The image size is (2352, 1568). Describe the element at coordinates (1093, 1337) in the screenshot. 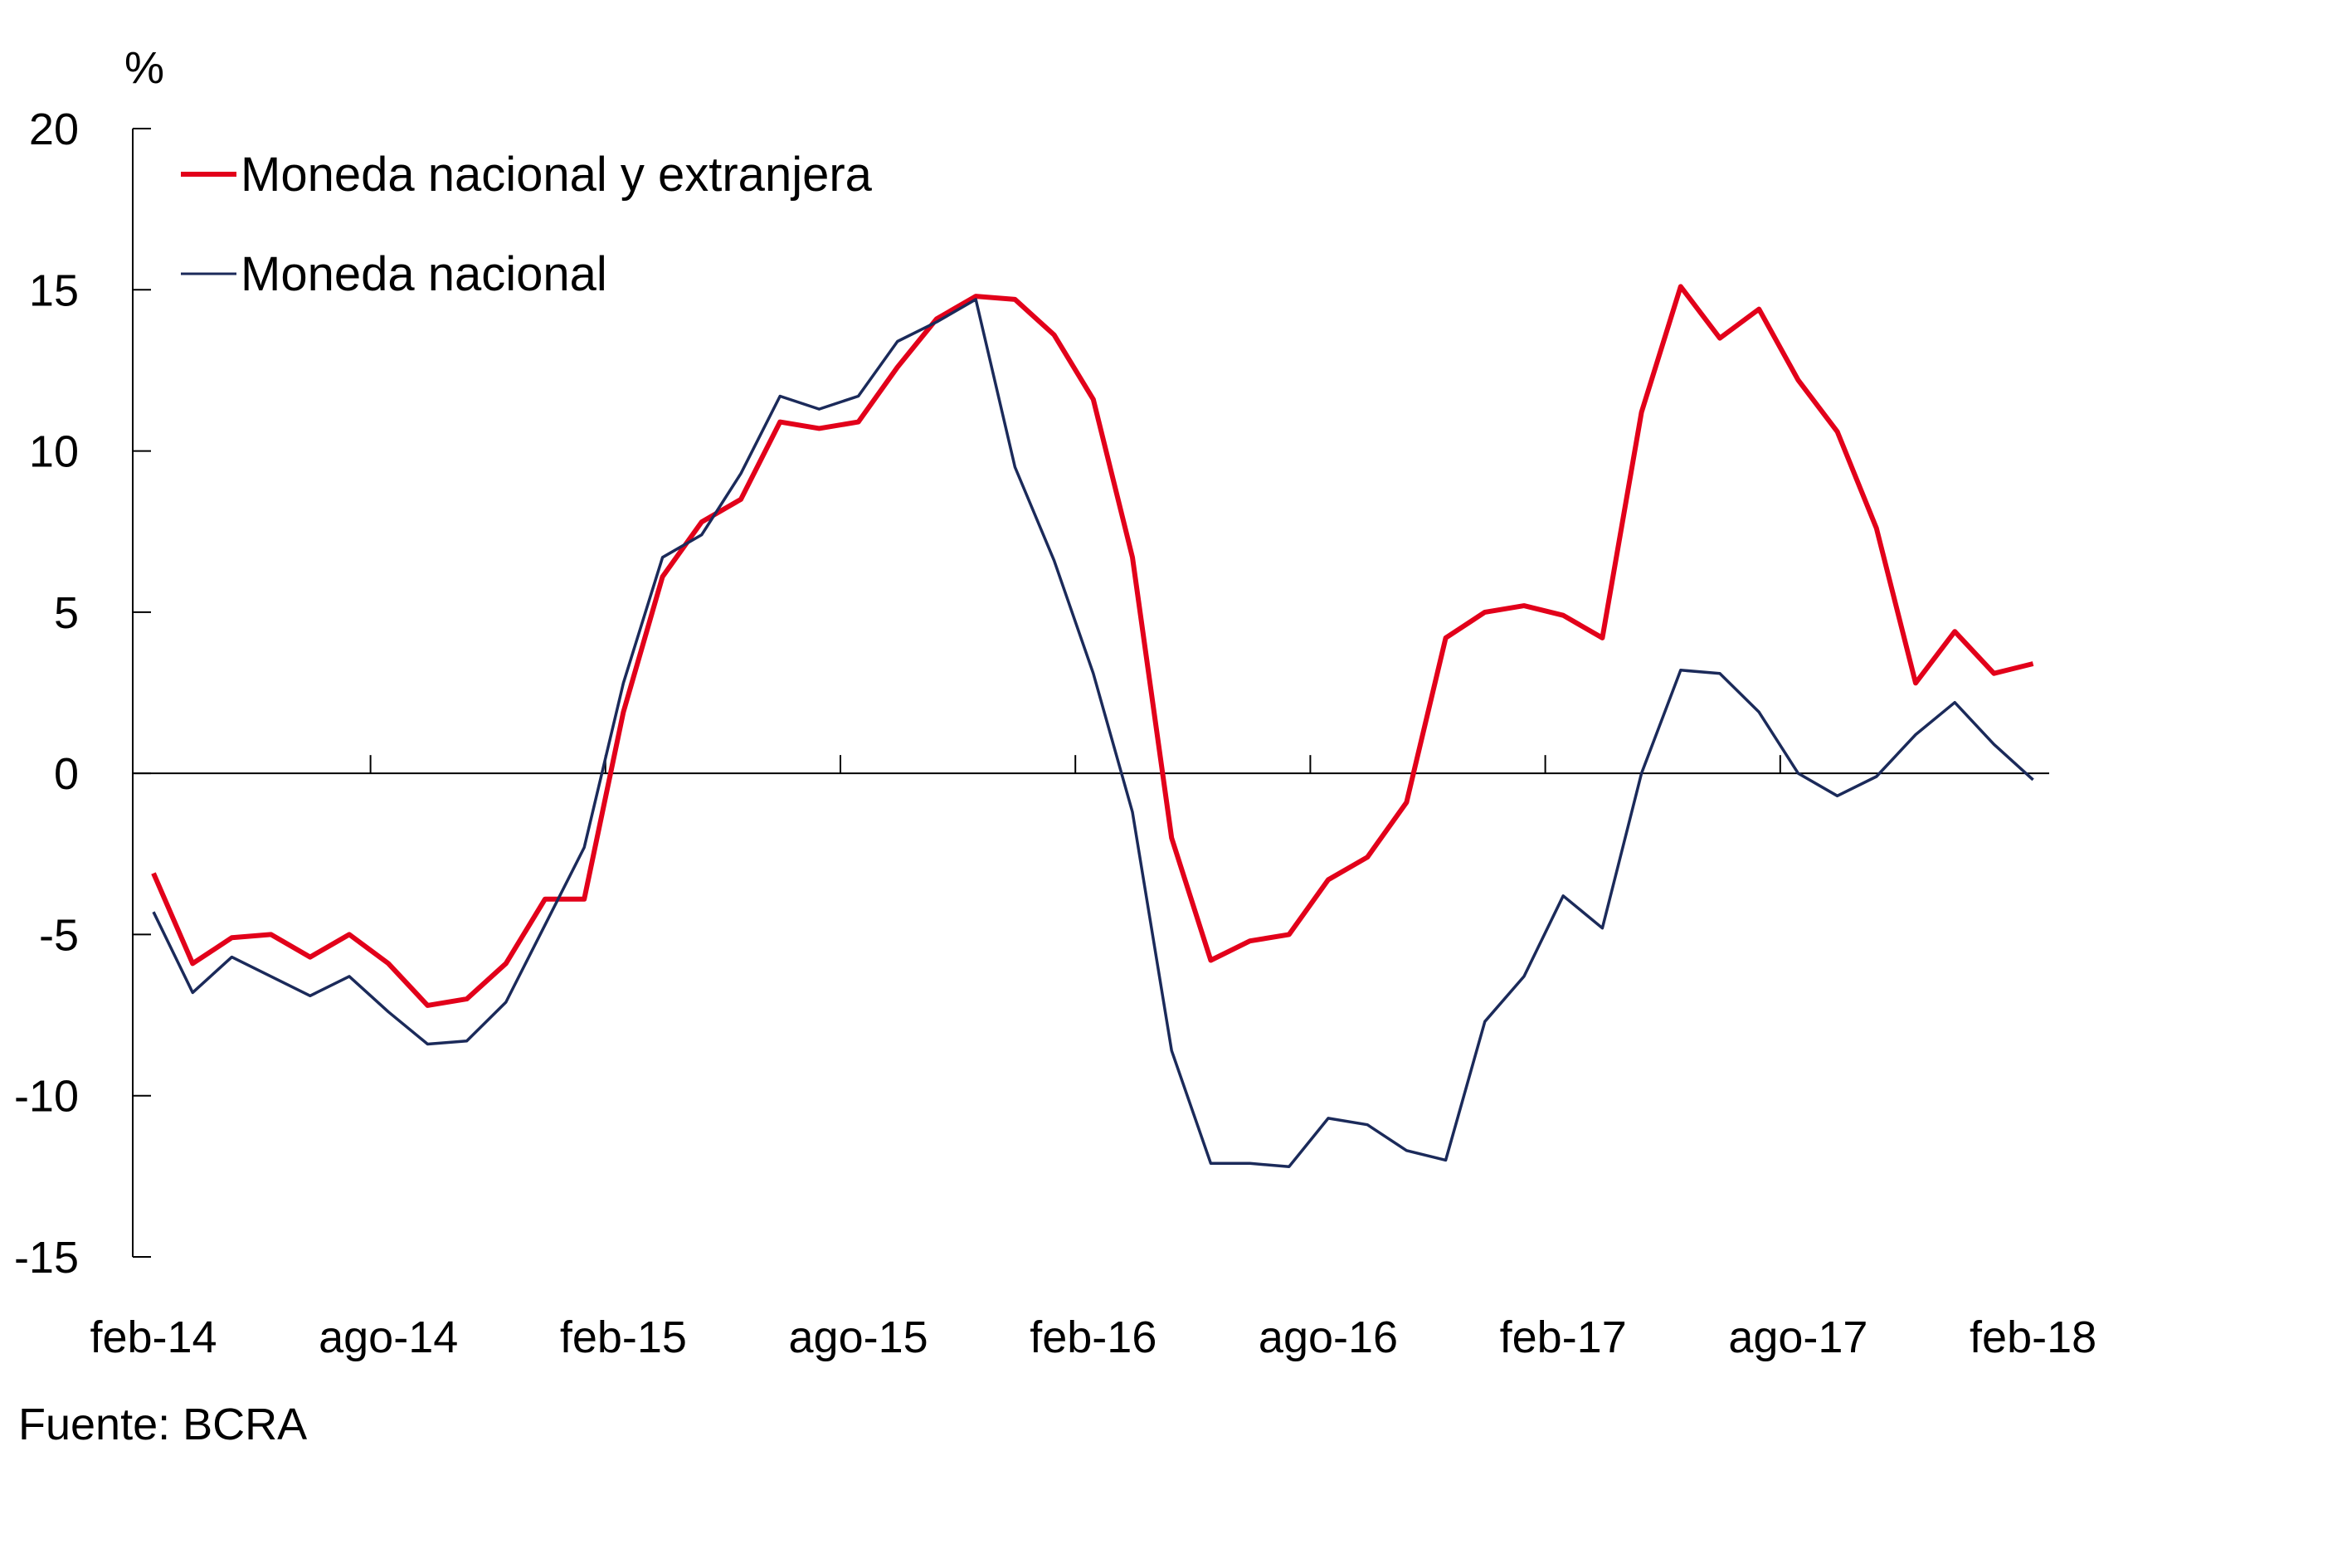

I see `x-tick-label: feb-16` at that location.